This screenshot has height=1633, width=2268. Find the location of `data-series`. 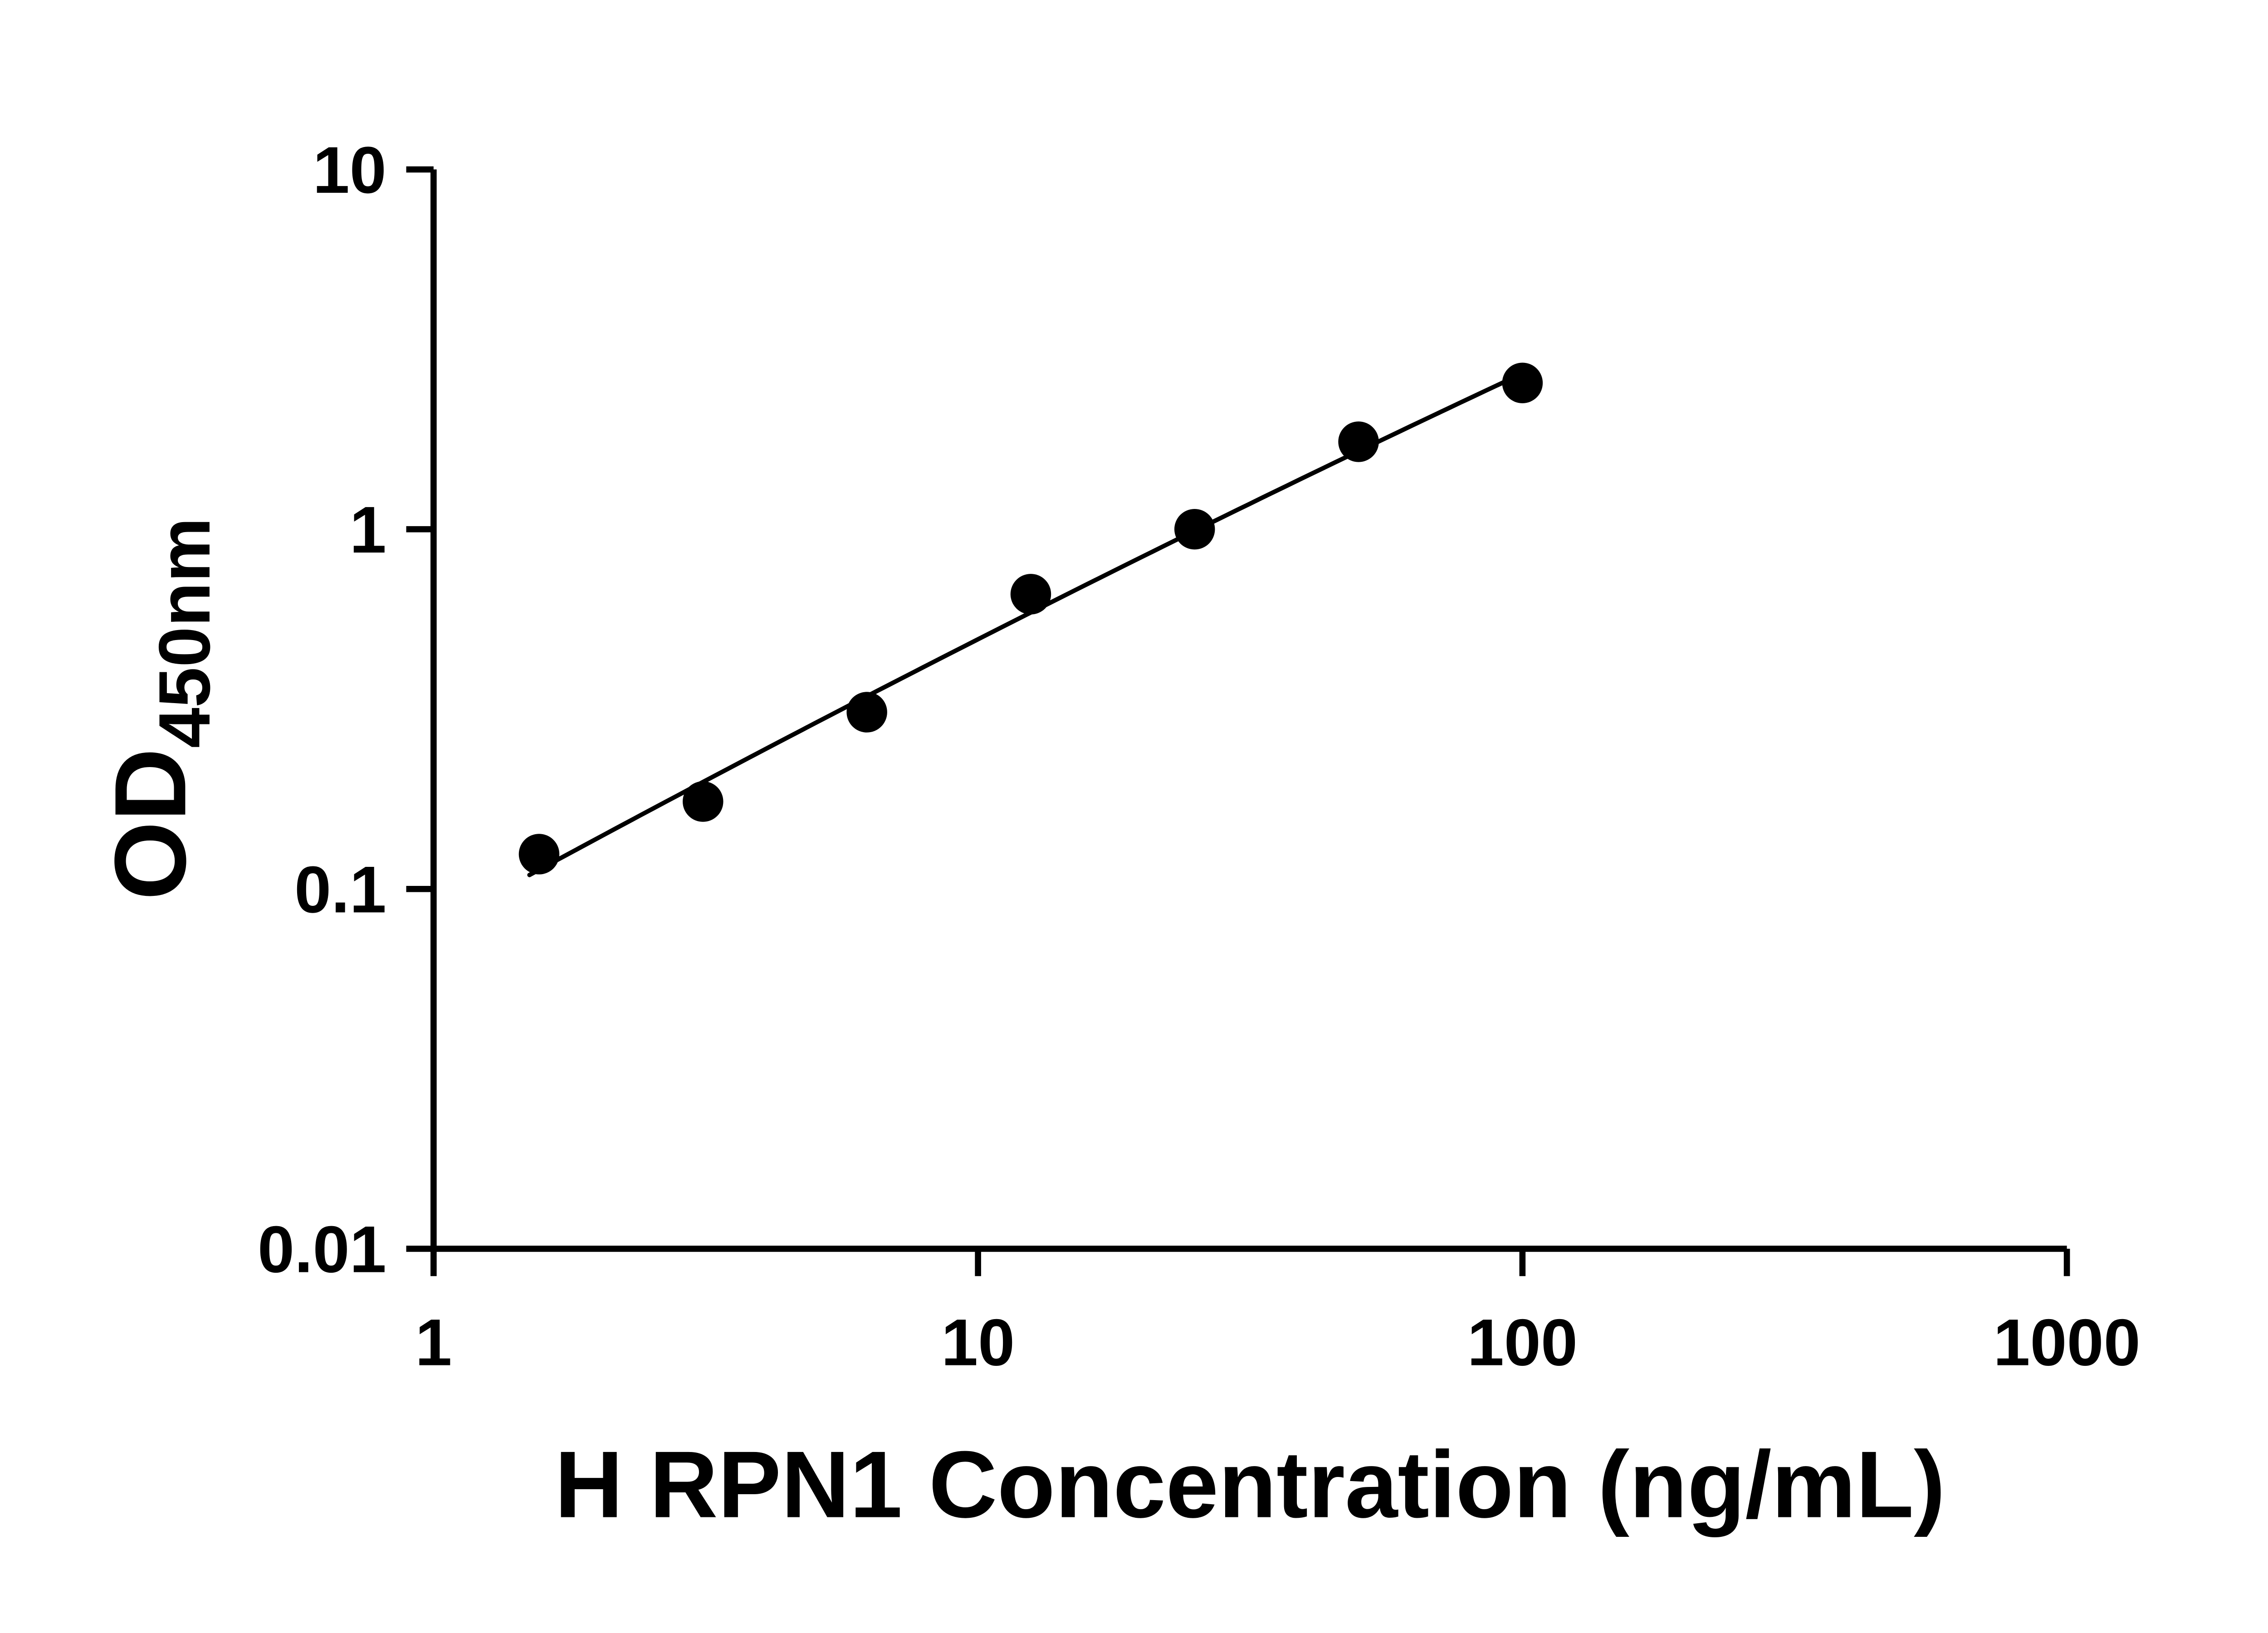

data-series is located at coordinates (1031, 619).